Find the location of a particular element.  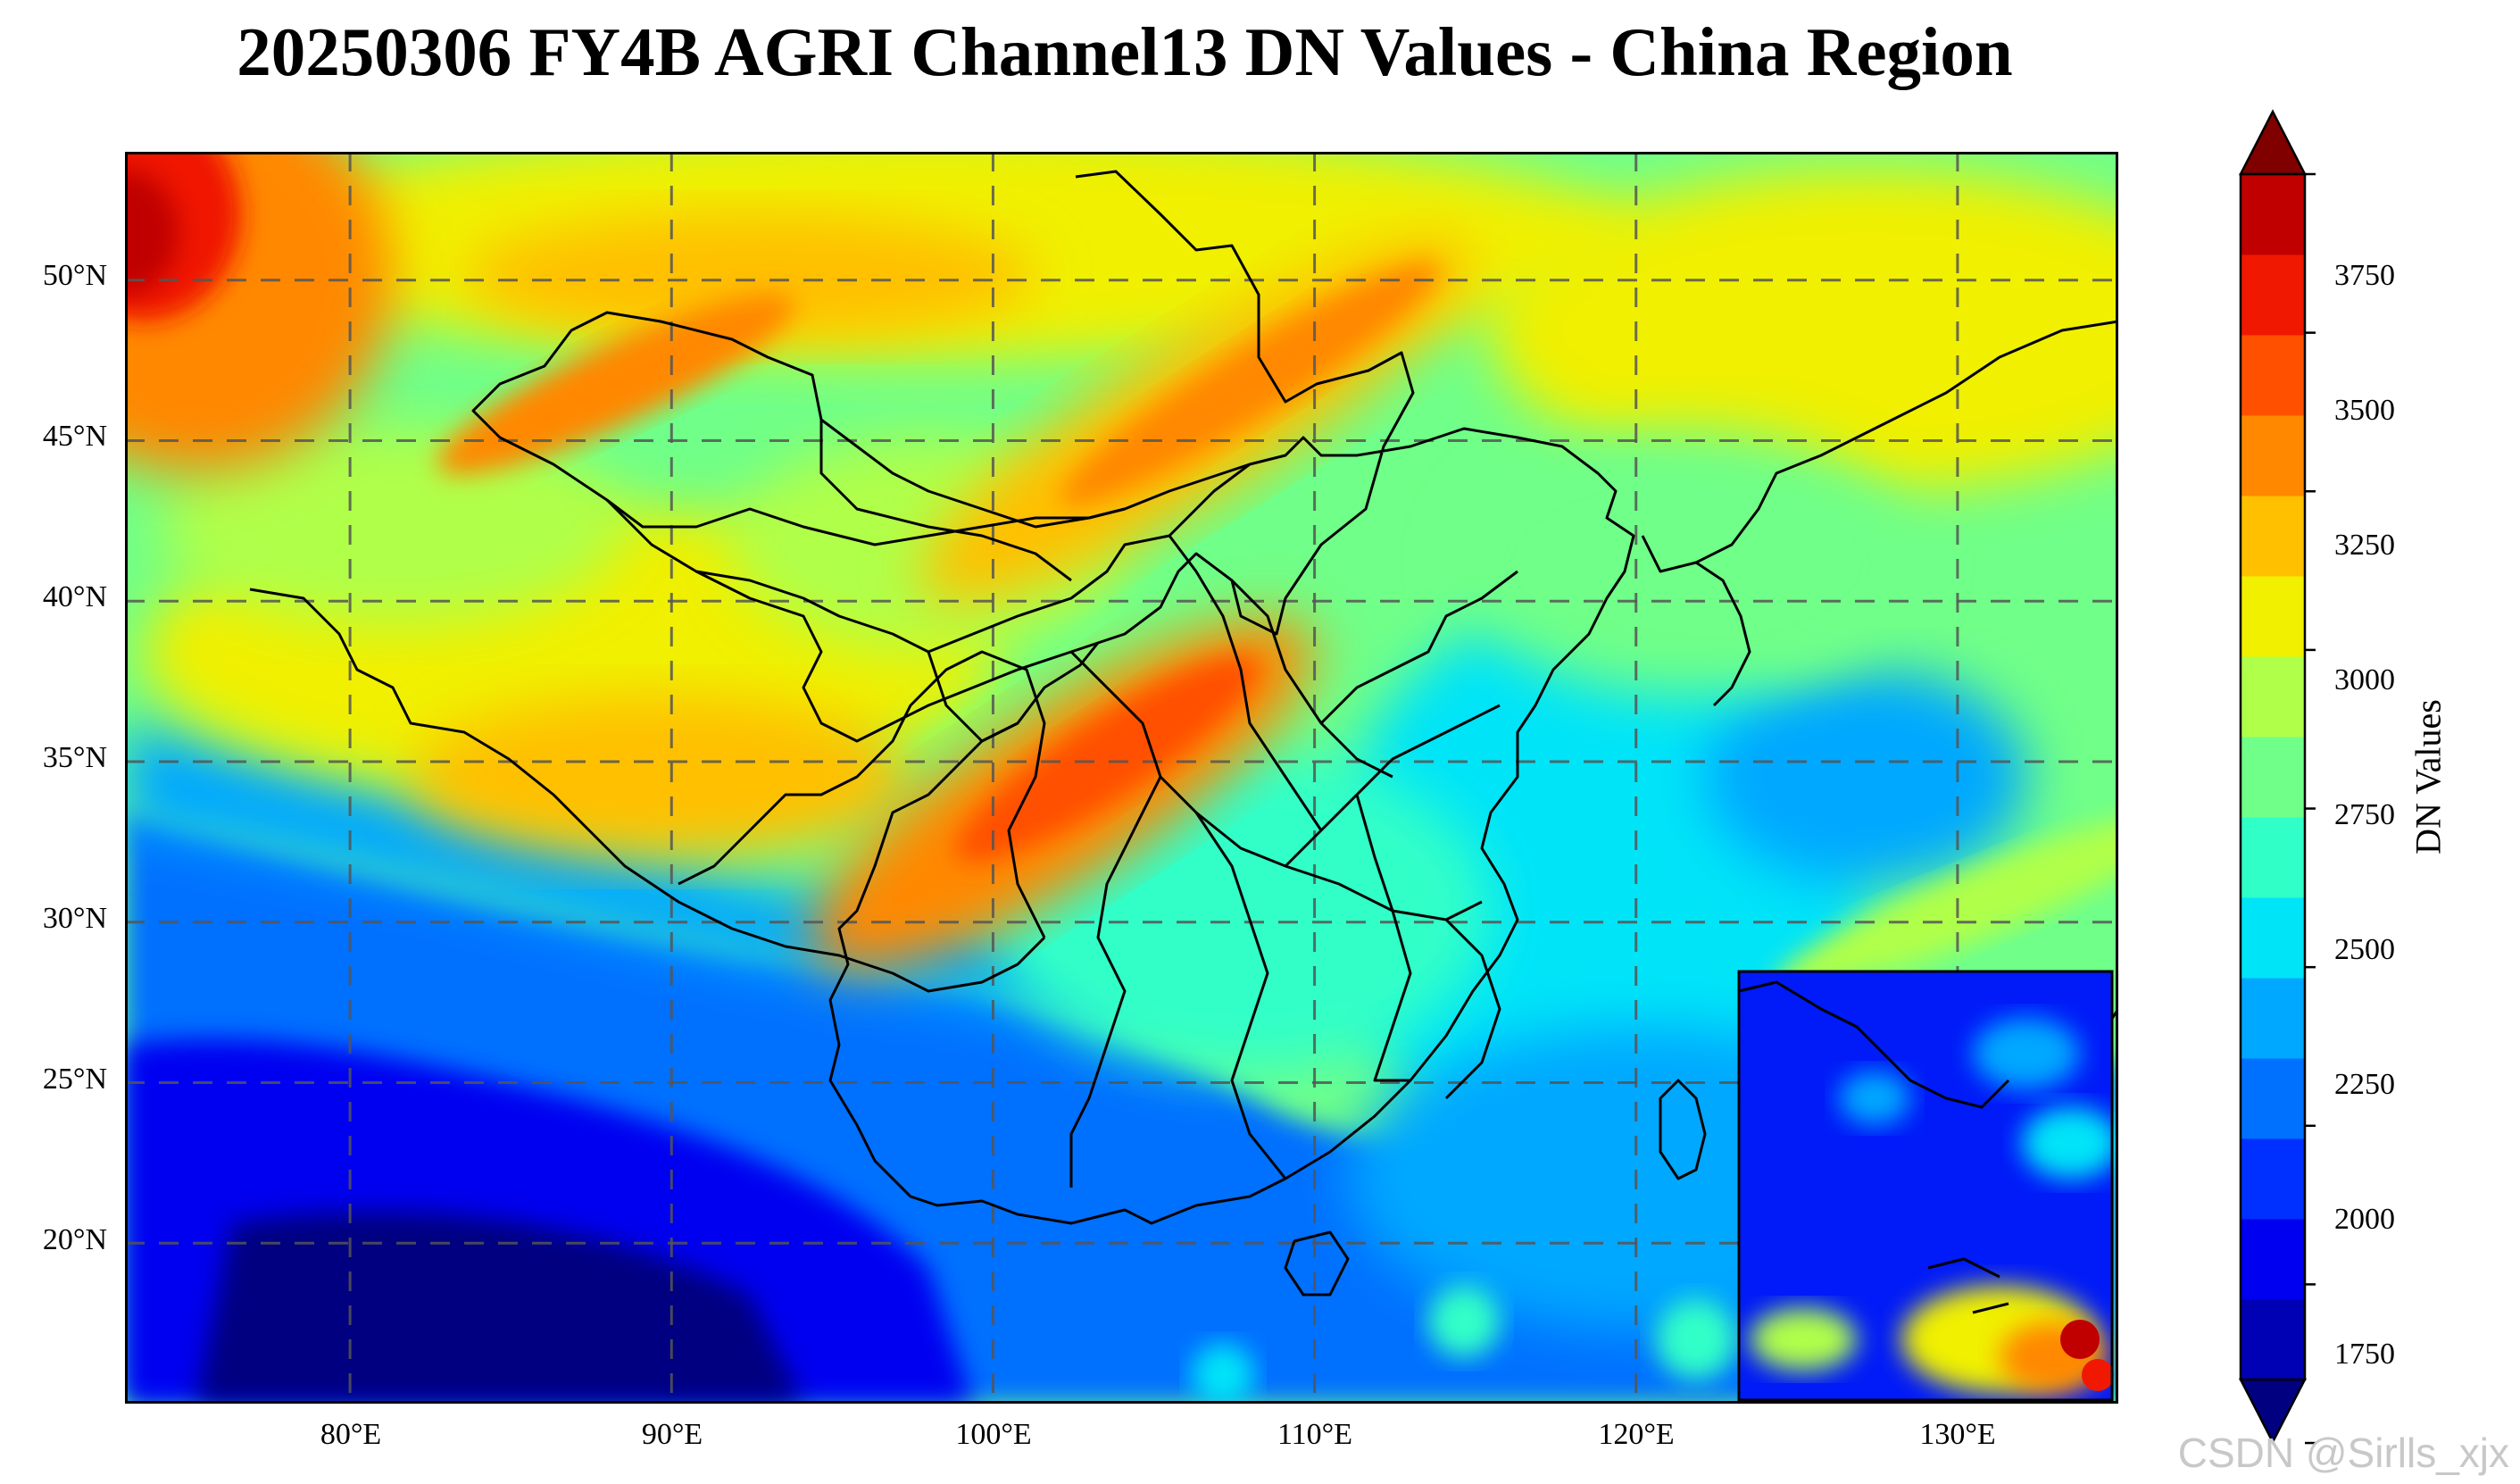

field-top-orange is located at coordinates (749, 276).